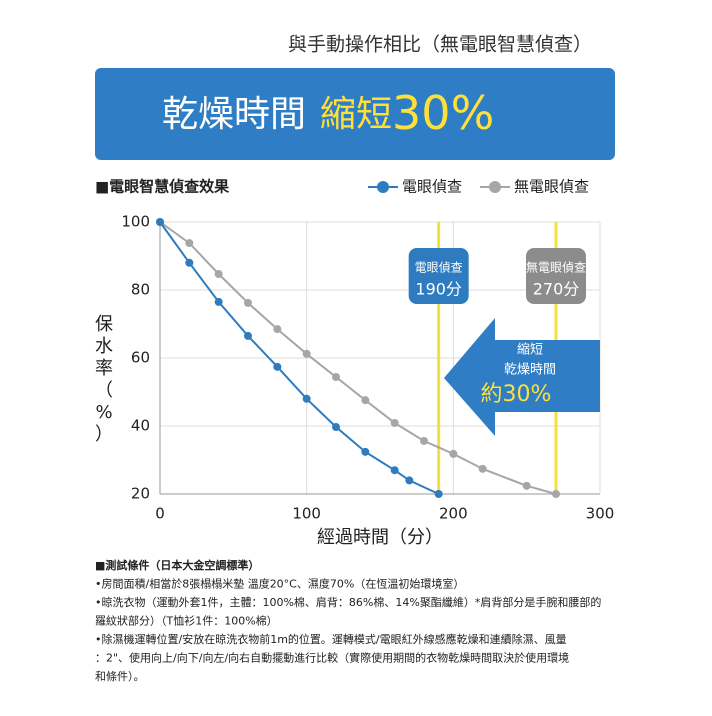 Image resolution: width=712 pixels, height=716 pixels. I want to click on callout-arrow, so click(522, 377).